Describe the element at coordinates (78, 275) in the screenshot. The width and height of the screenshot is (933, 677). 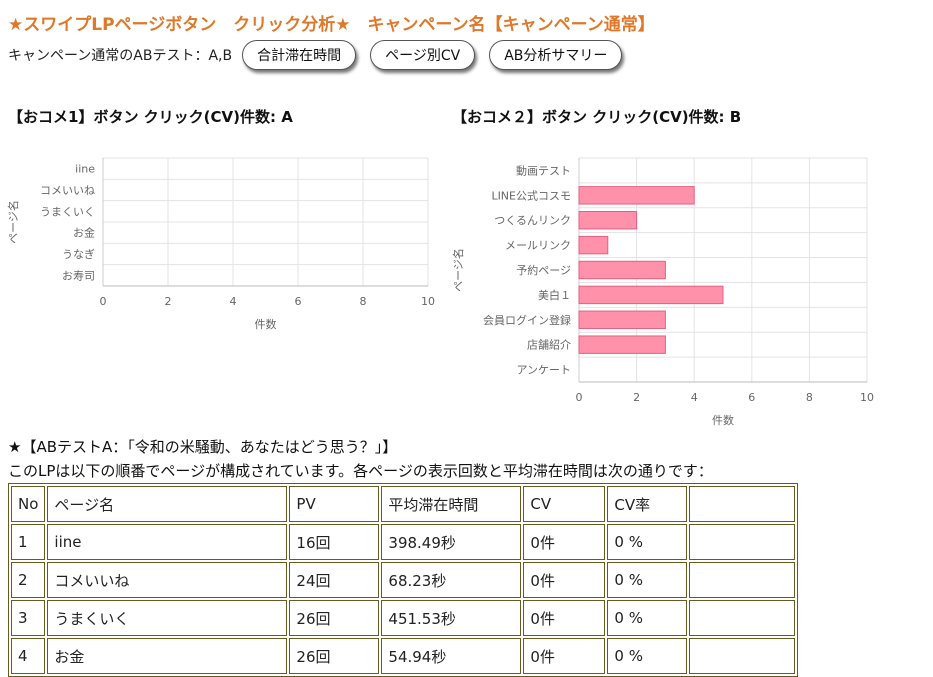
I see `category-tick-label: お寿司` at that location.